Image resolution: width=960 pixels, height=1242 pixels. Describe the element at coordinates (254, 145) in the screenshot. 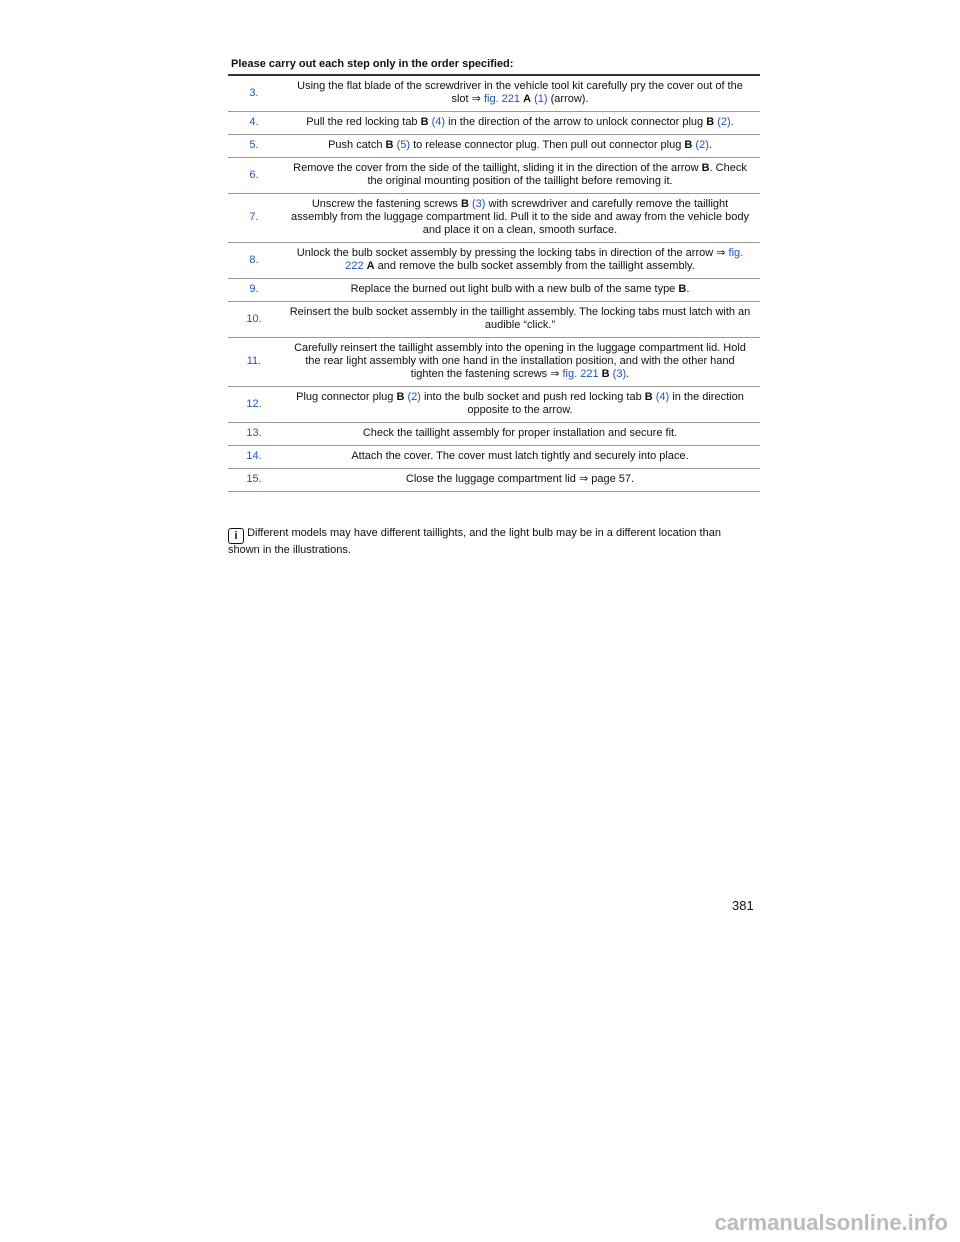

I see `step-number: 5.` at that location.